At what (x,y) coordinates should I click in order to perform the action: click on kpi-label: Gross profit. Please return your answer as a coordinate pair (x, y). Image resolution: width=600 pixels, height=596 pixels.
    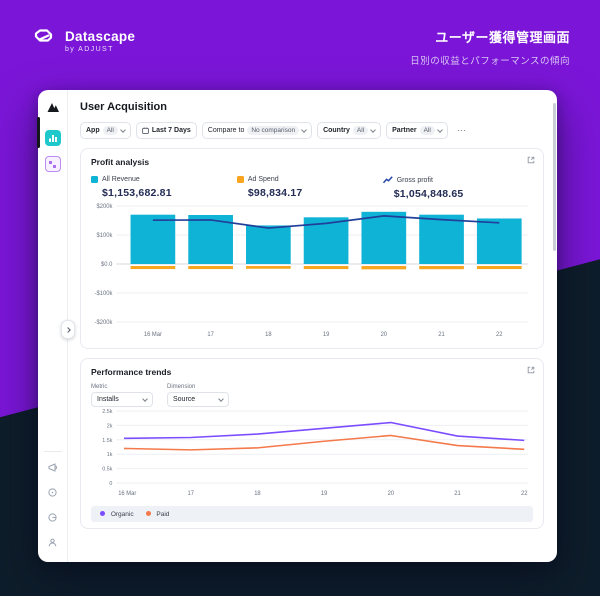
    Looking at the image, I should click on (414, 180).